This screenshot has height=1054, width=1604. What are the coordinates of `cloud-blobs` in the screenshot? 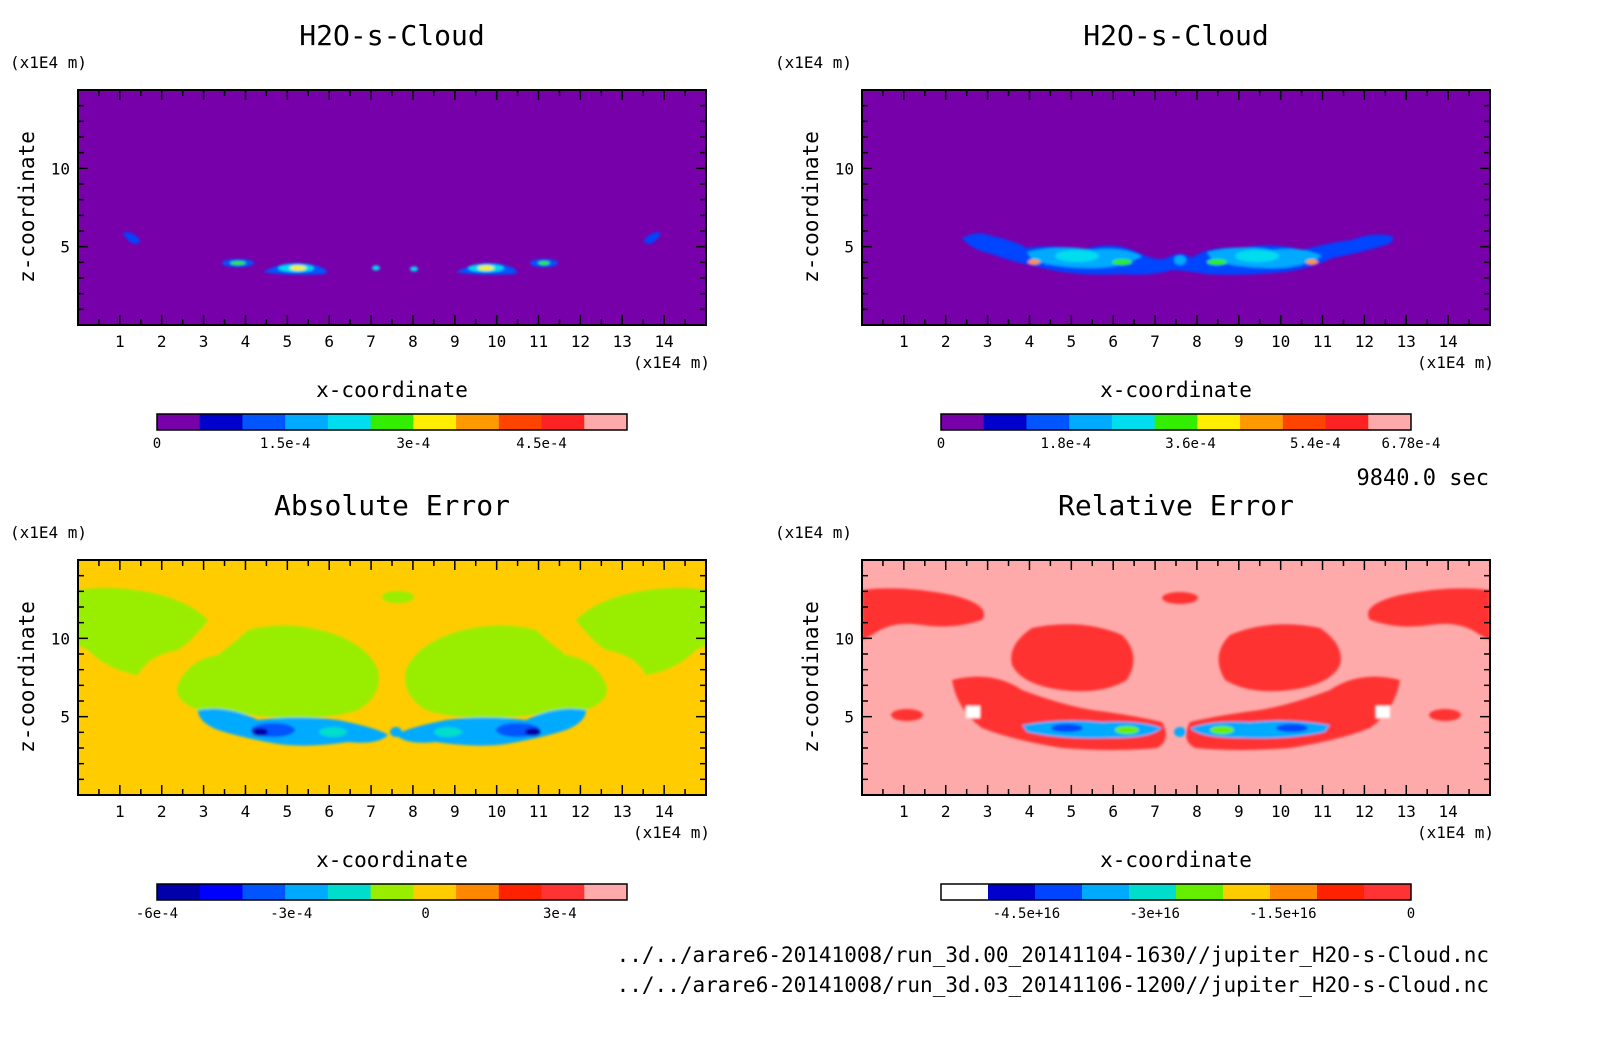 It's located at (392, 253).